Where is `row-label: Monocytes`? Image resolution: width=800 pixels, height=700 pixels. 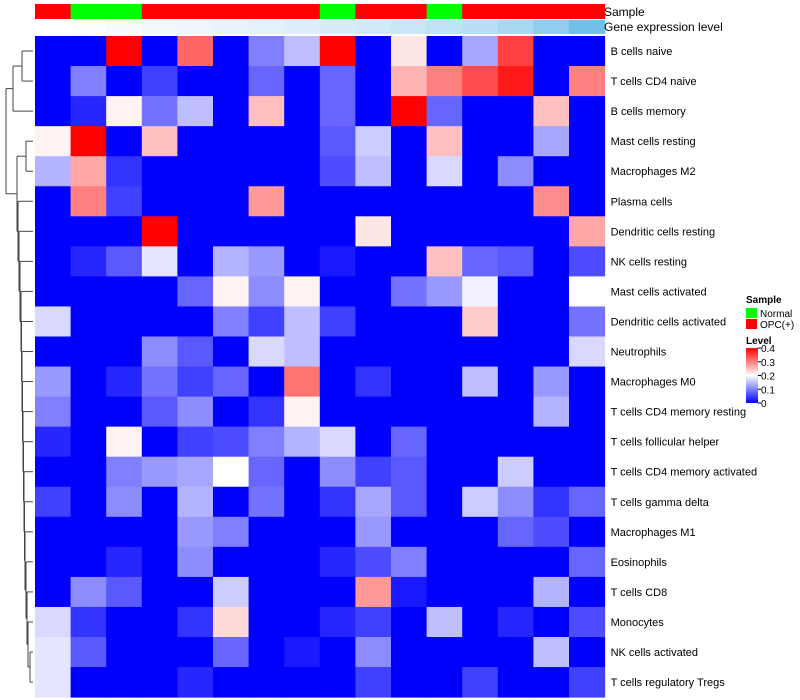
row-label: Monocytes is located at coordinates (638, 623).